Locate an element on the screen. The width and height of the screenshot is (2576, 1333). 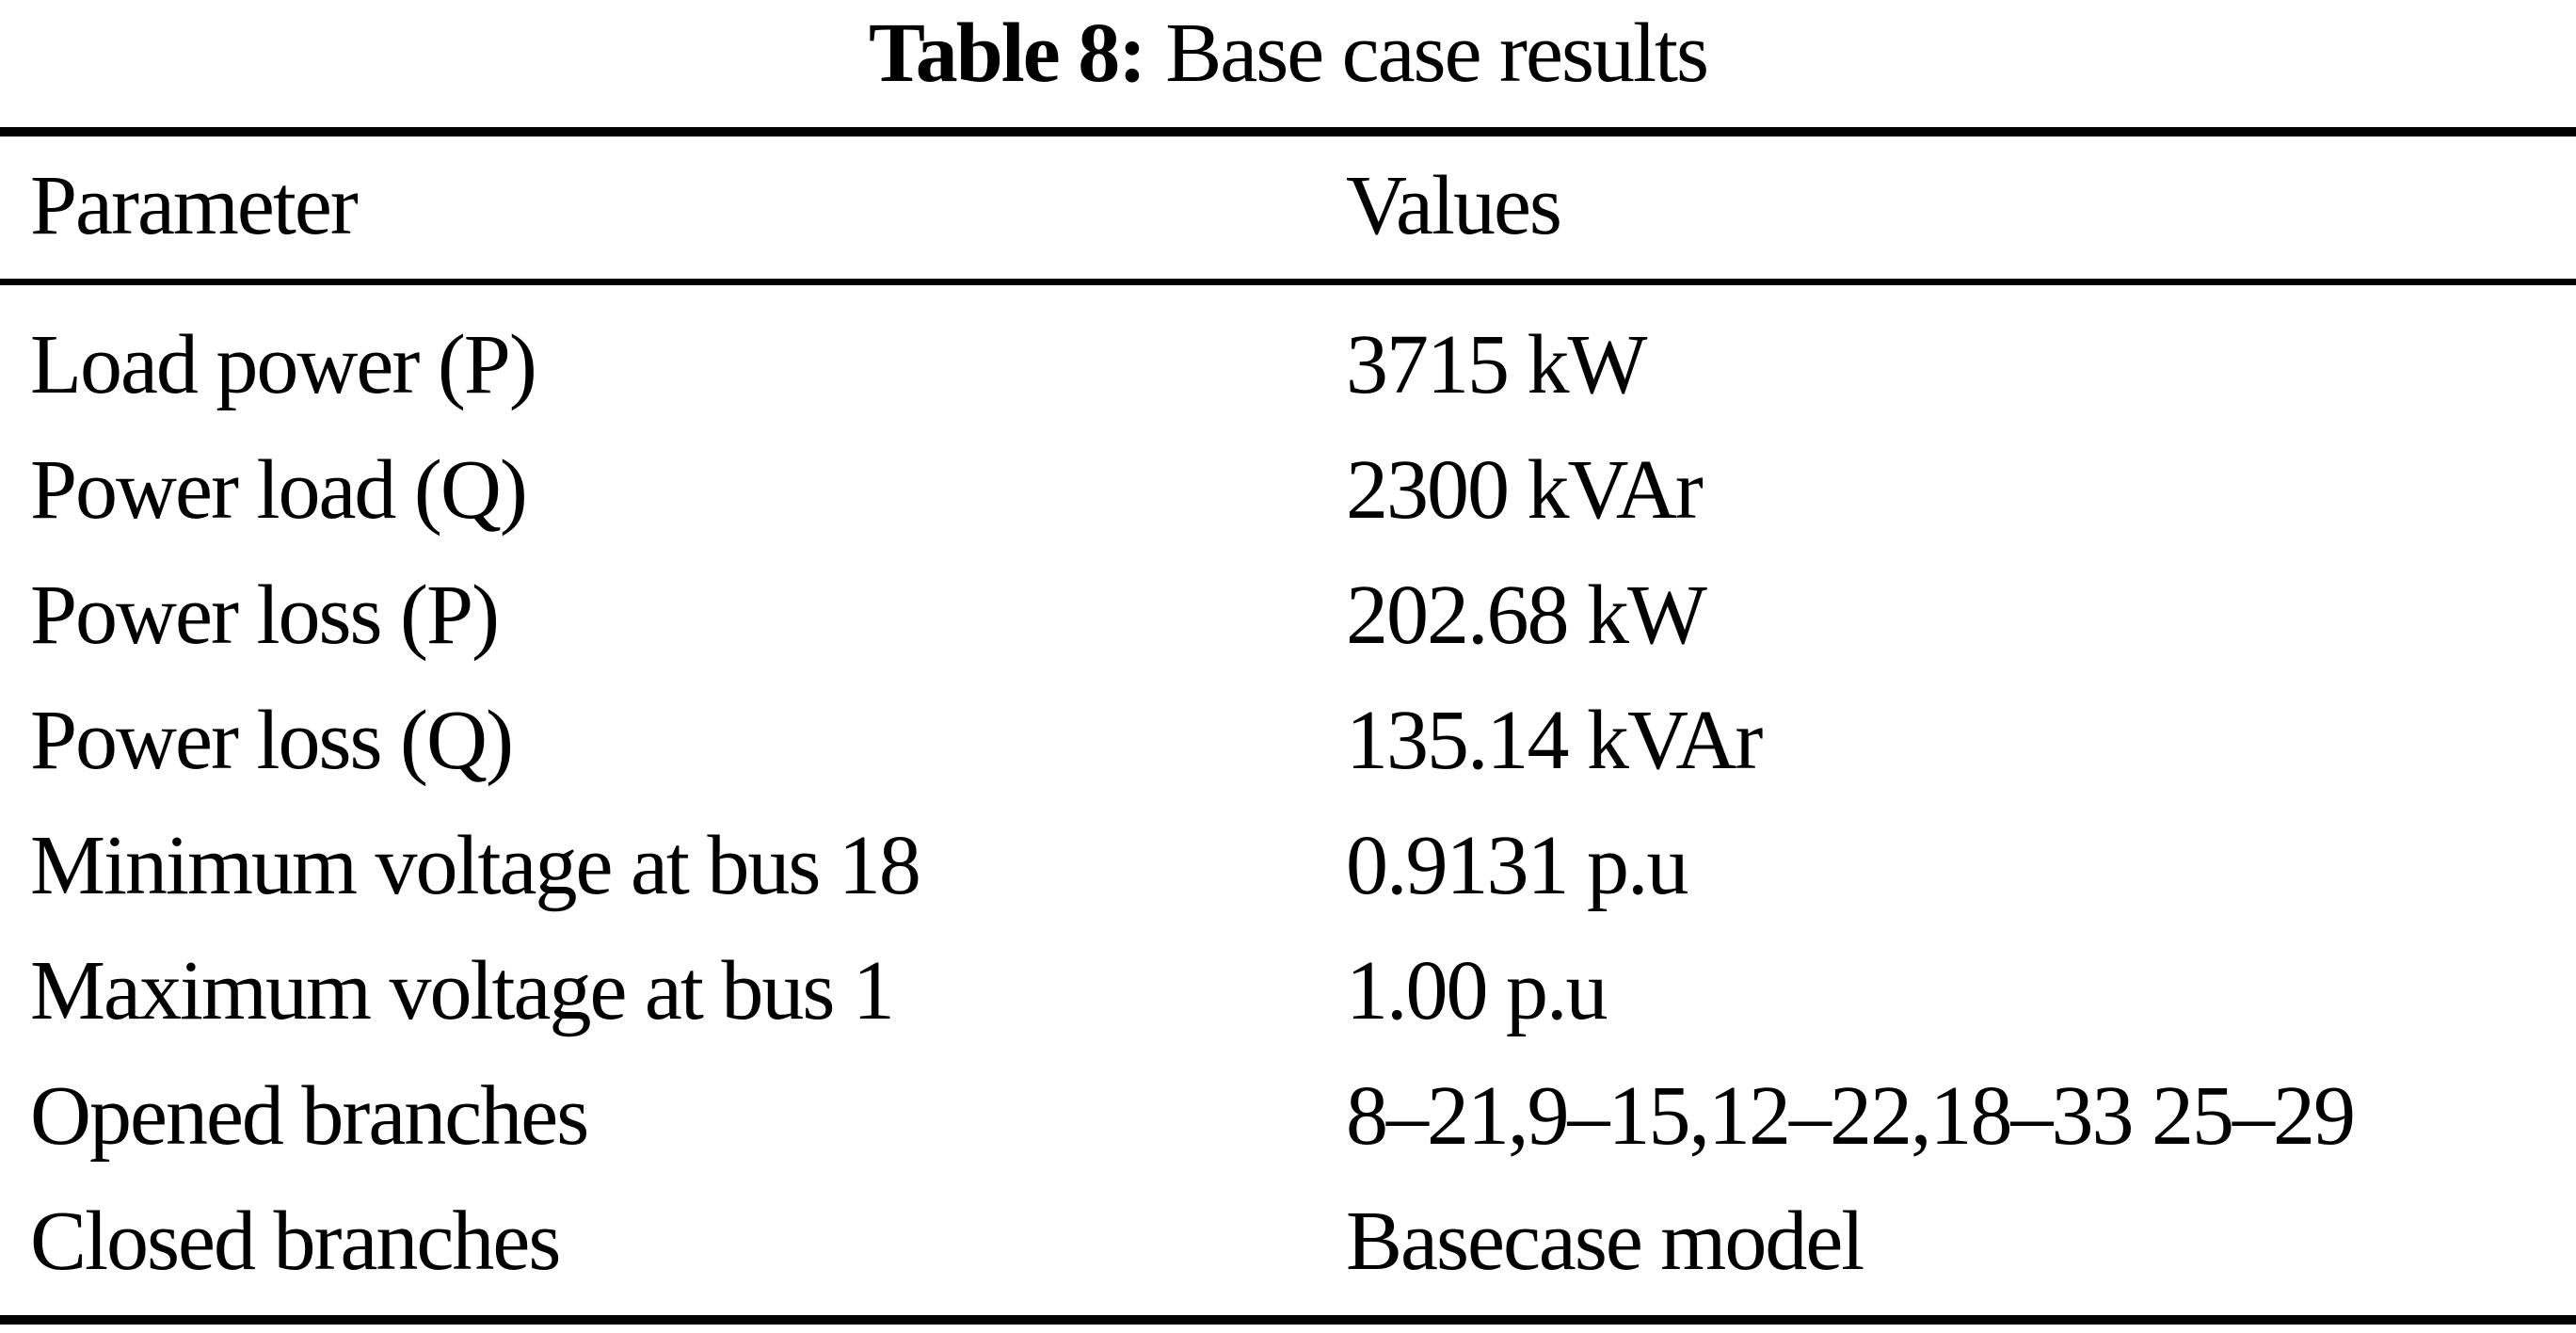
table-row: Power loss (P) 202.68 kW is located at coordinates (1288, 615).